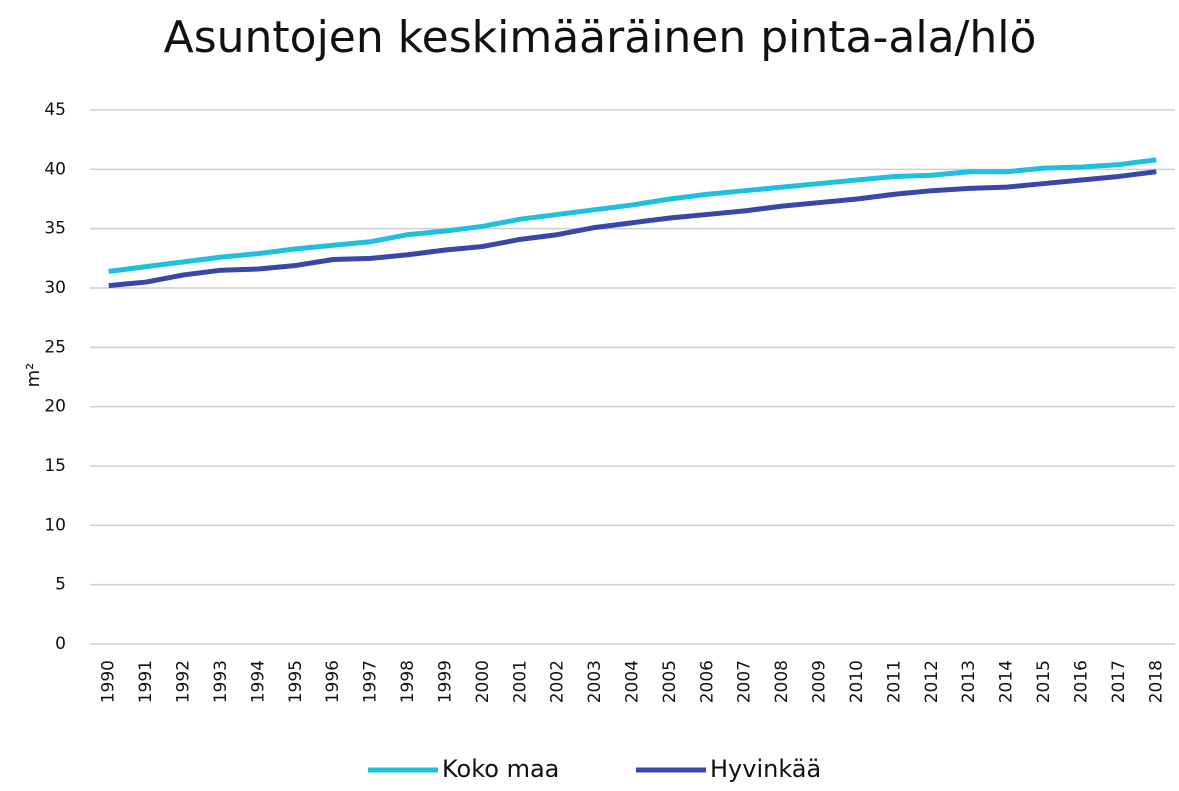 This screenshot has width=1179, height=791. Describe the element at coordinates (445, 681) in the screenshot. I see `x-tick-label: 1999` at that location.